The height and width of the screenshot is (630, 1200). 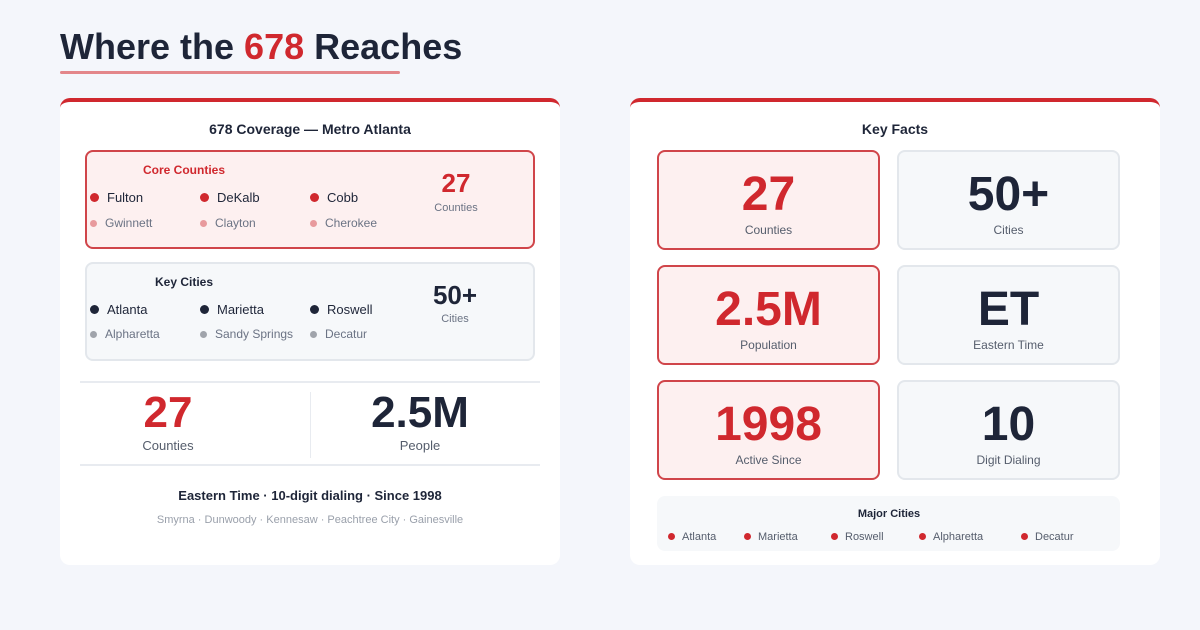 What do you see at coordinates (1008, 230) in the screenshot?
I see `fact-label: Cities` at bounding box center [1008, 230].